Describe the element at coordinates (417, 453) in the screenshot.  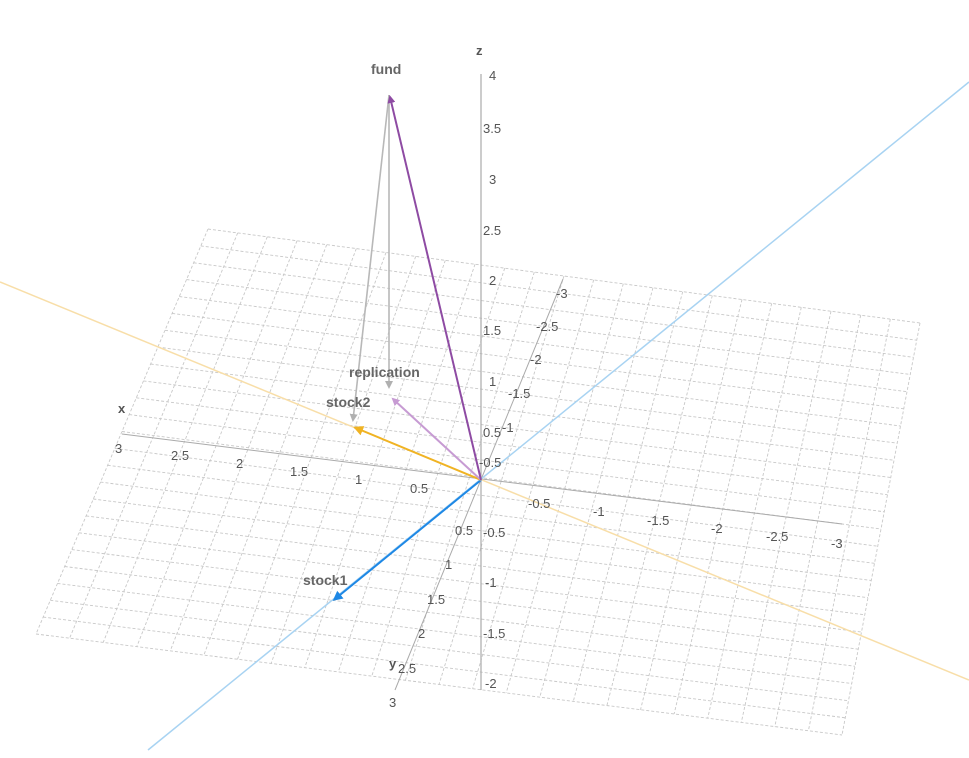
I see `stock2-vector` at that location.